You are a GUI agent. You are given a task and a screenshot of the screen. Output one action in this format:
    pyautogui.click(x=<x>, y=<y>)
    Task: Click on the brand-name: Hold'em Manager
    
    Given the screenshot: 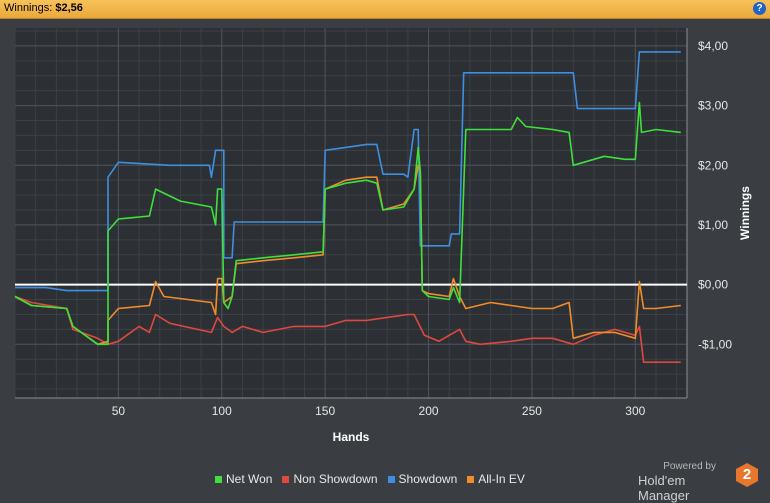 What is the action you would take?
    pyautogui.click(x=664, y=488)
    